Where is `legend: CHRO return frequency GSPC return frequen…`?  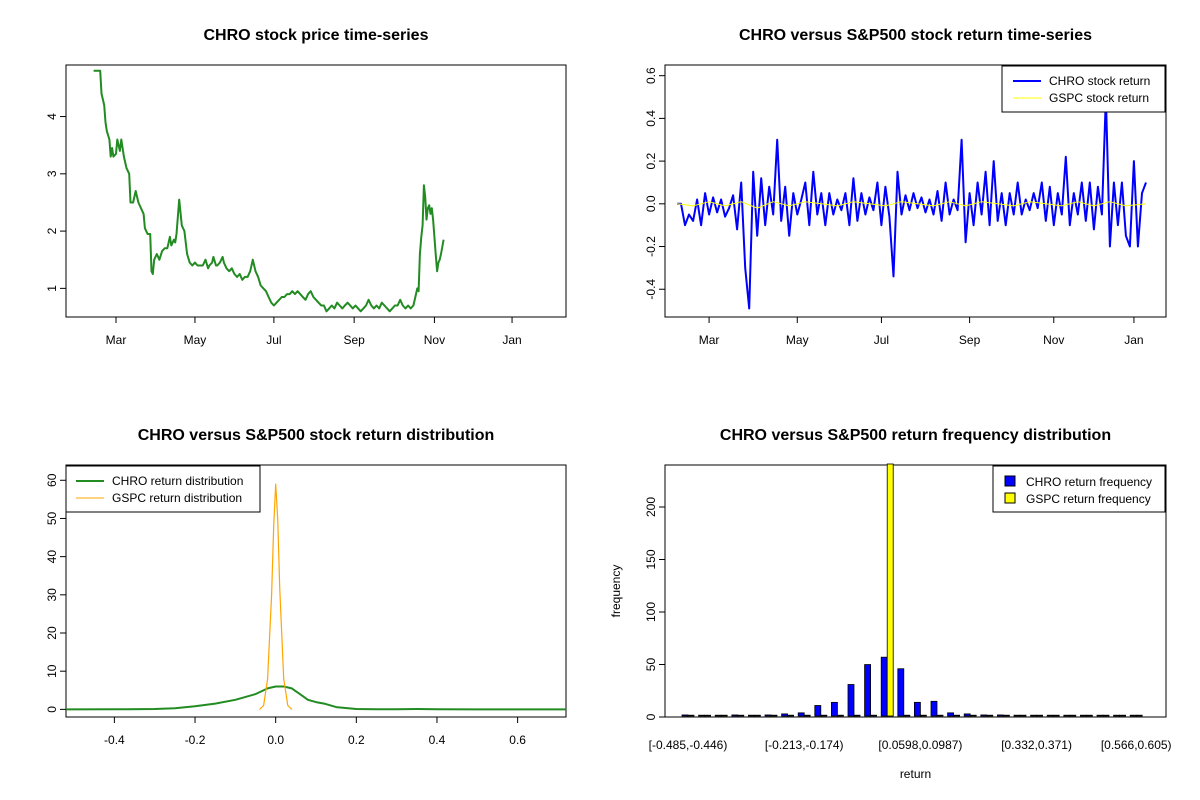 legend: CHRO return frequency GSPC return frequen… is located at coordinates (1079, 489).